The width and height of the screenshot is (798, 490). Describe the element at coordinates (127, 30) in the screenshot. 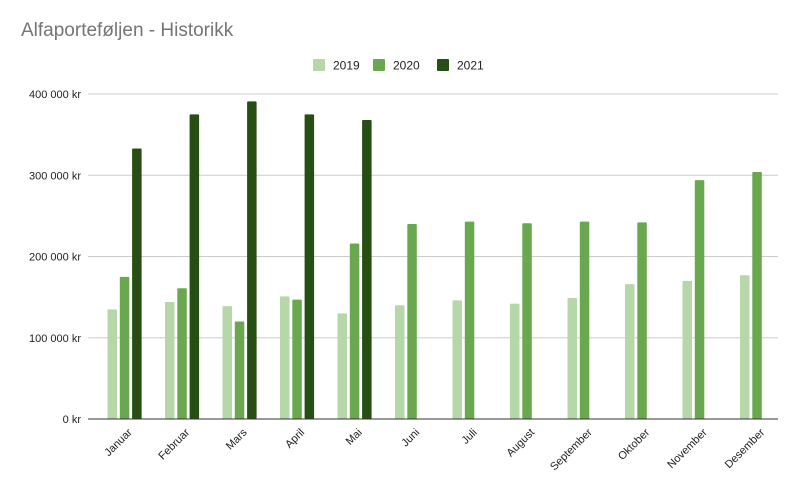

I see `chart-title: Alfaporteføljen - Historikk` at that location.